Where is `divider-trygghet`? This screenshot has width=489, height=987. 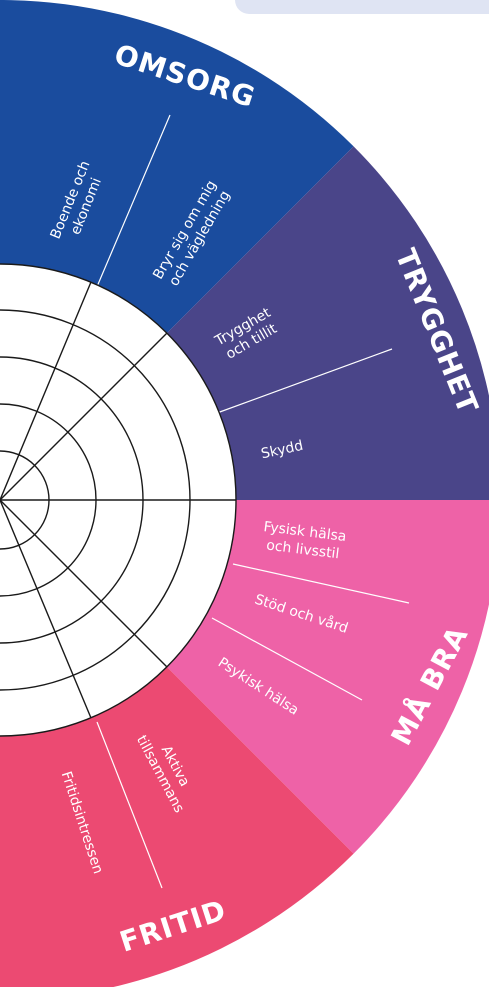
divider-trygghet is located at coordinates (304, 381).